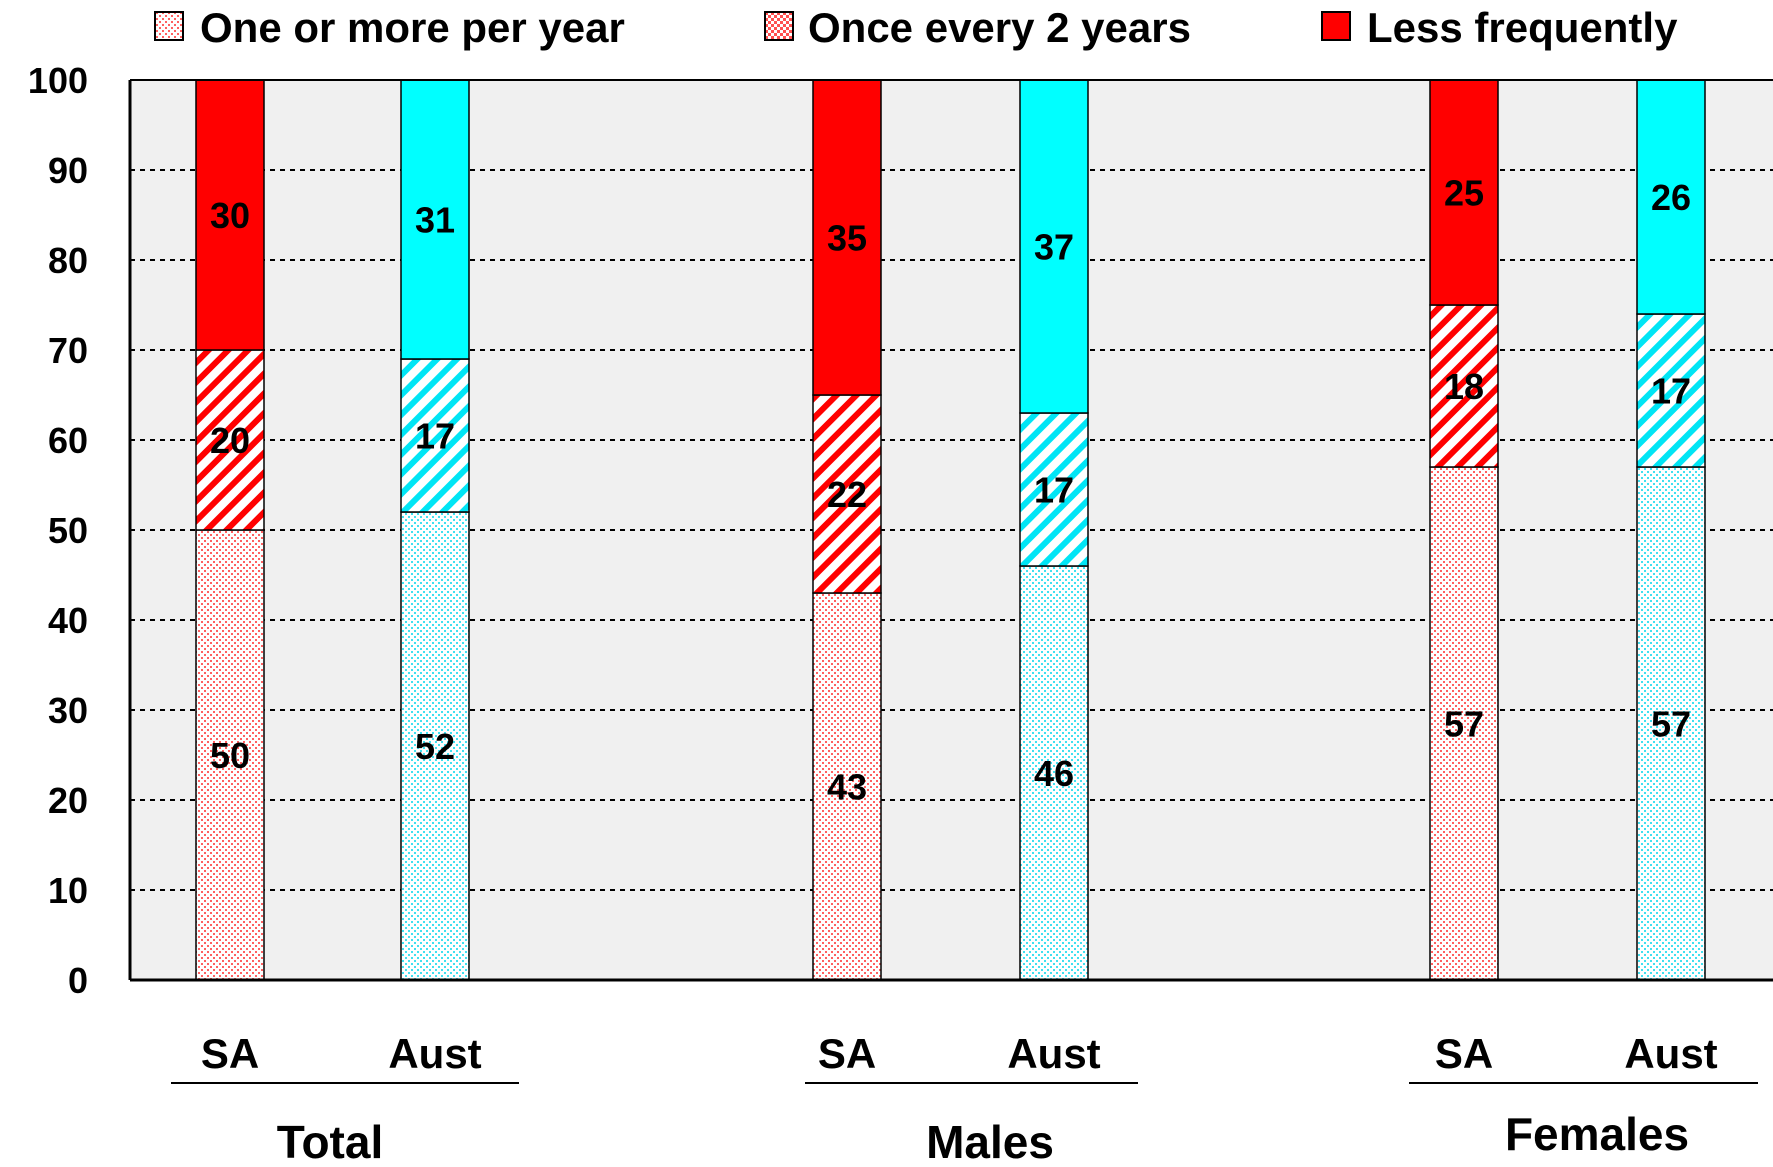  What do you see at coordinates (68, 350) in the screenshot?
I see `y-tick-label: 70` at bounding box center [68, 350].